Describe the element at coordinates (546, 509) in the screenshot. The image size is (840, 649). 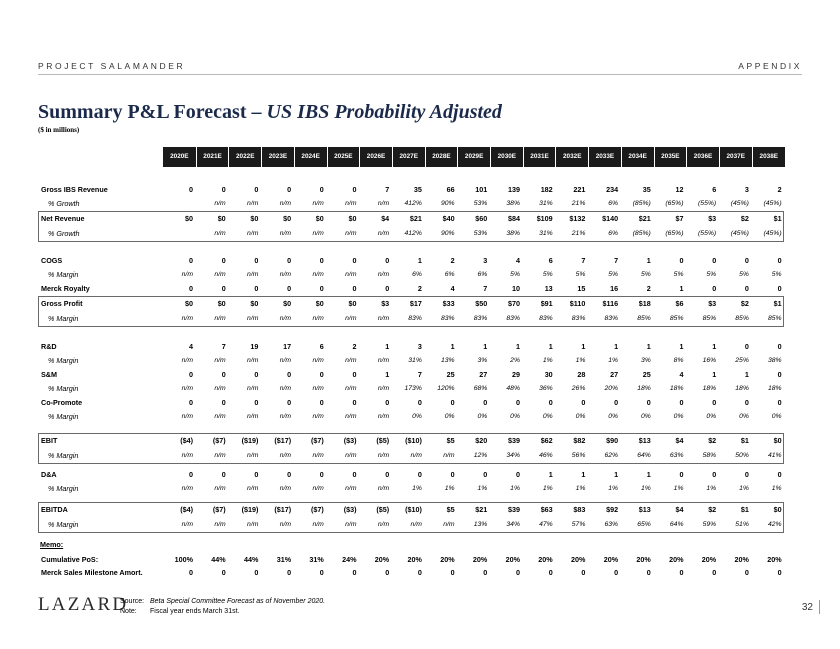
I see `cell-2031E: $63` at that location.